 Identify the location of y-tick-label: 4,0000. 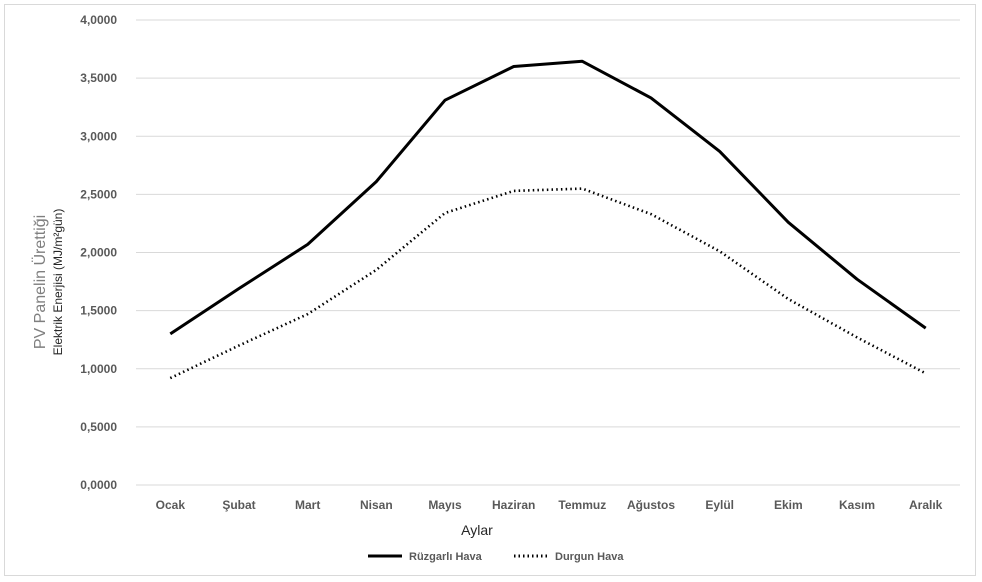
(98, 20).